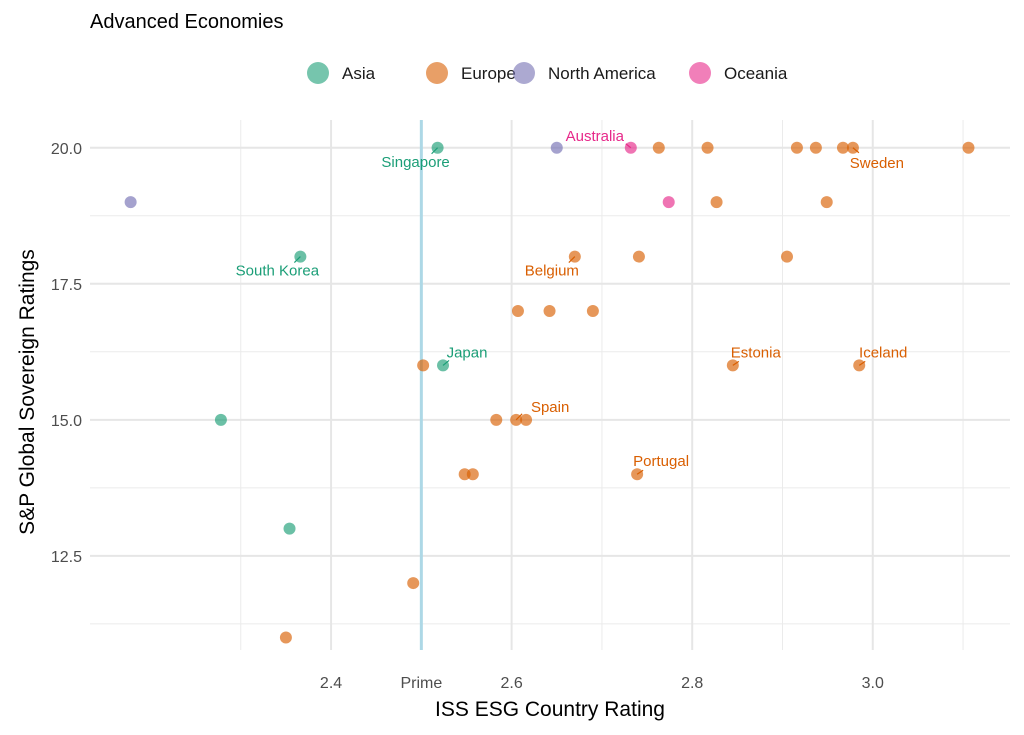  I want to click on legend-label: Asia, so click(359, 73).